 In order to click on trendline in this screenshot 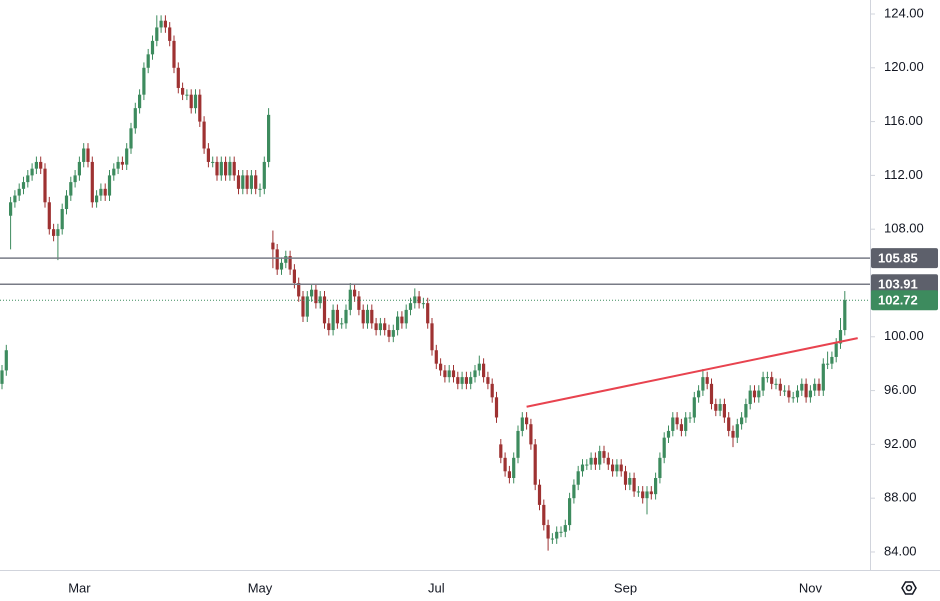, I will do `click(692, 372)`.